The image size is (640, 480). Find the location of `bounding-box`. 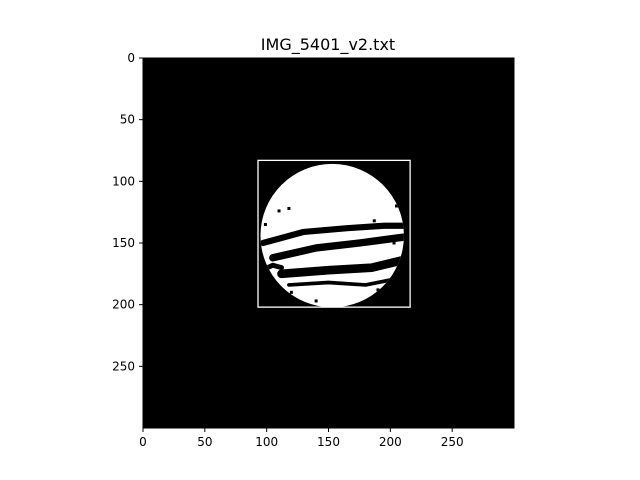

bounding-box is located at coordinates (334, 233).